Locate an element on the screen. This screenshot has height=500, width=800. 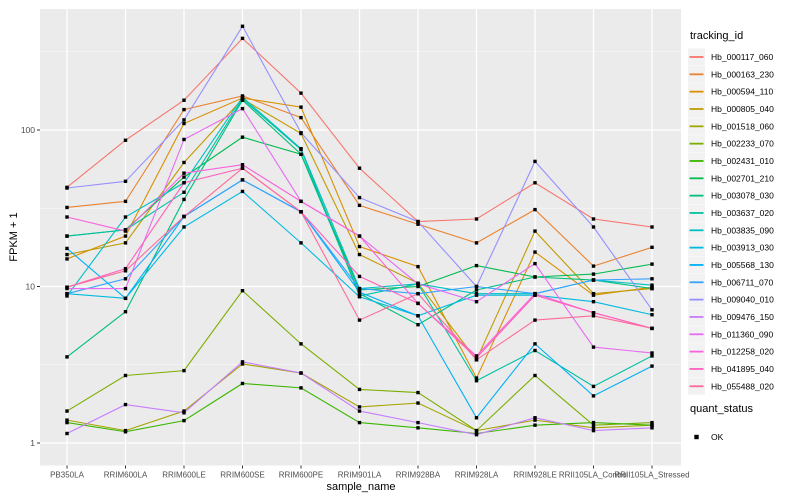
x-tick-label: RRIM600LA is located at coordinates (126, 475).